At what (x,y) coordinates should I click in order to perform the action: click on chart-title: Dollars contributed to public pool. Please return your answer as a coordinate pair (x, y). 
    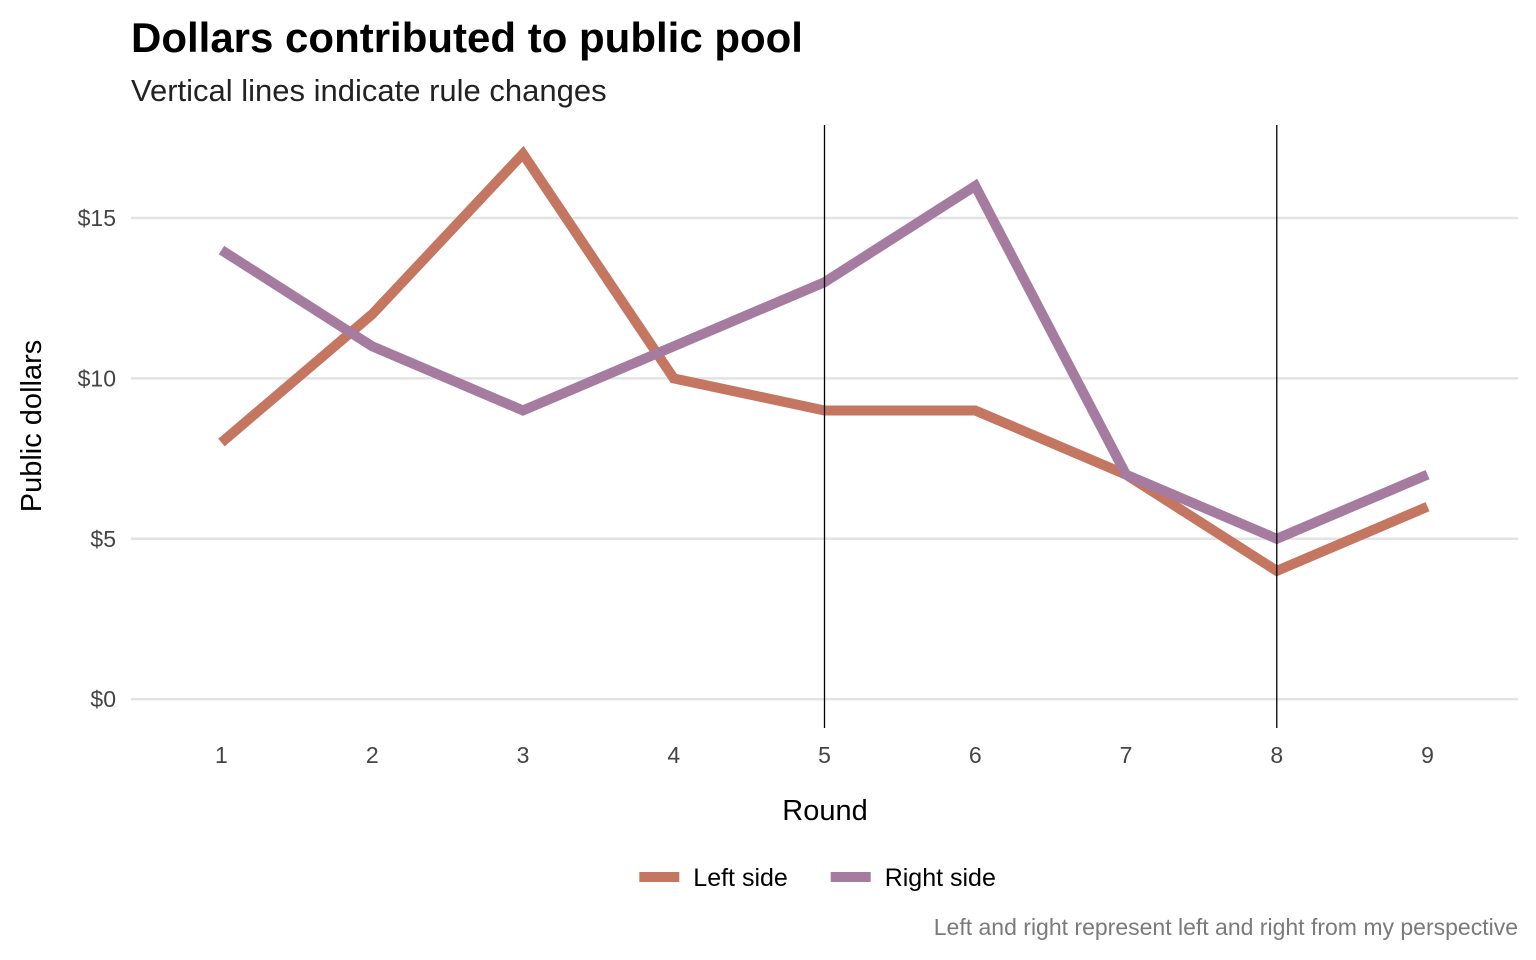
    Looking at the image, I should click on (467, 37).